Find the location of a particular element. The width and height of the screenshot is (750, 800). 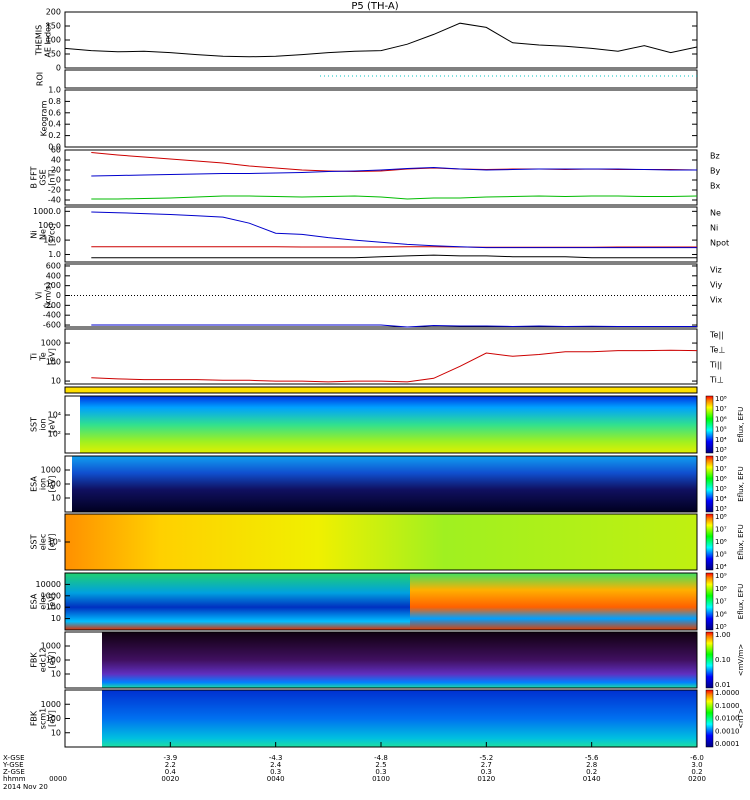

legend-entry: Vix is located at coordinates (716, 300).